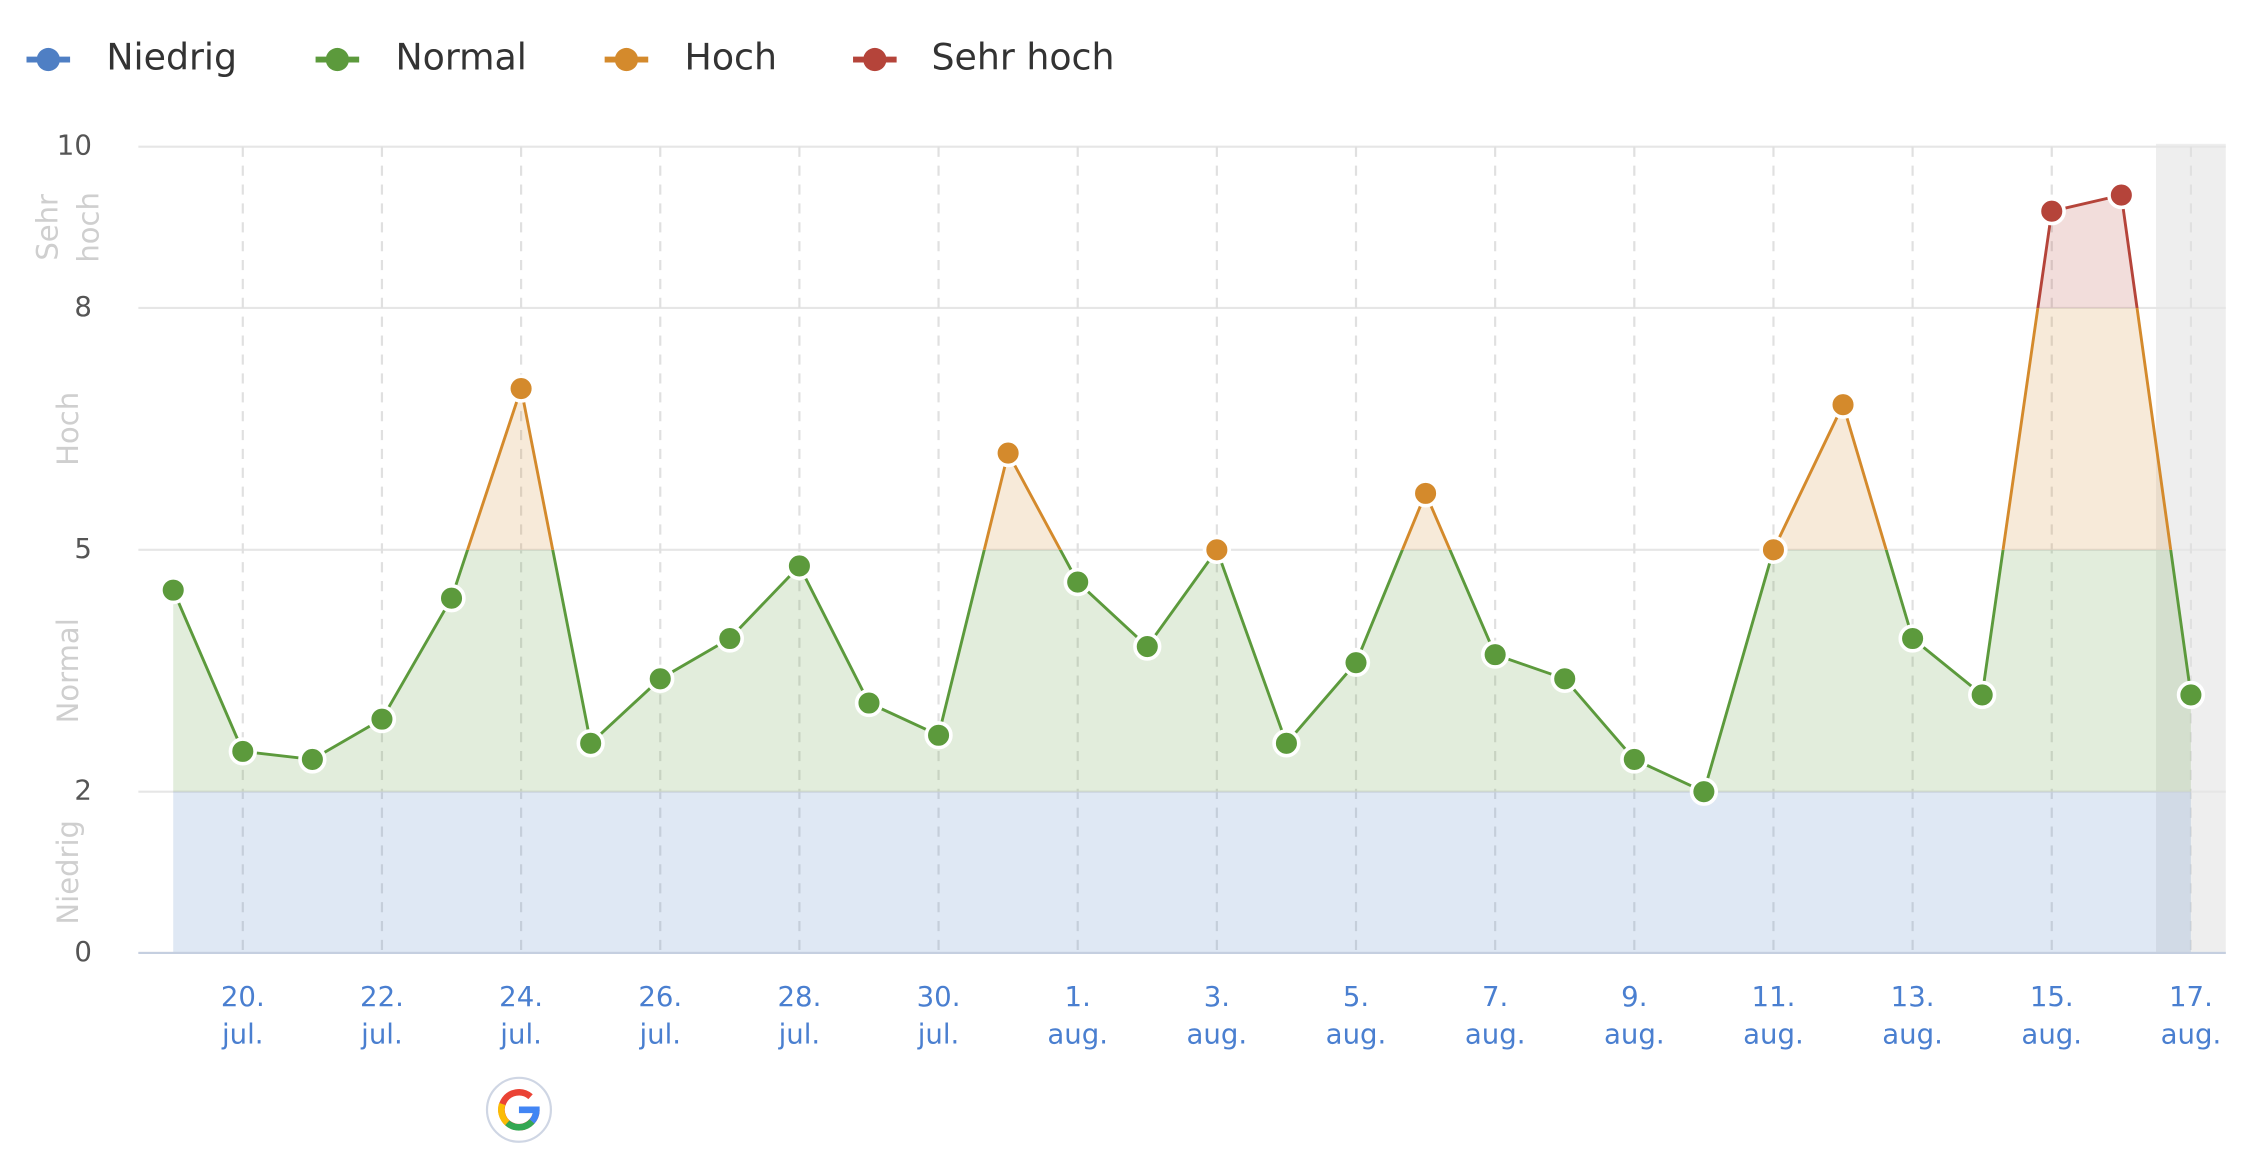 This screenshot has width=2261, height=1165. What do you see at coordinates (171, 57) in the screenshot?
I see `legend-label: Niedrig` at bounding box center [171, 57].